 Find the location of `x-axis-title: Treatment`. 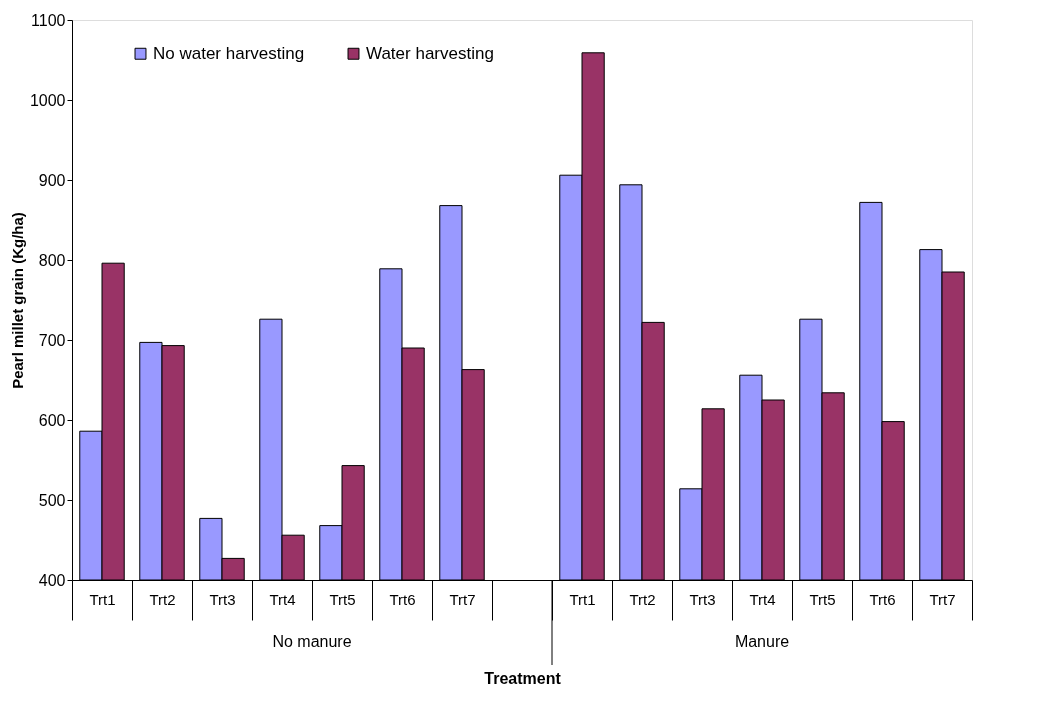

x-axis-title: Treatment is located at coordinates (523, 678).